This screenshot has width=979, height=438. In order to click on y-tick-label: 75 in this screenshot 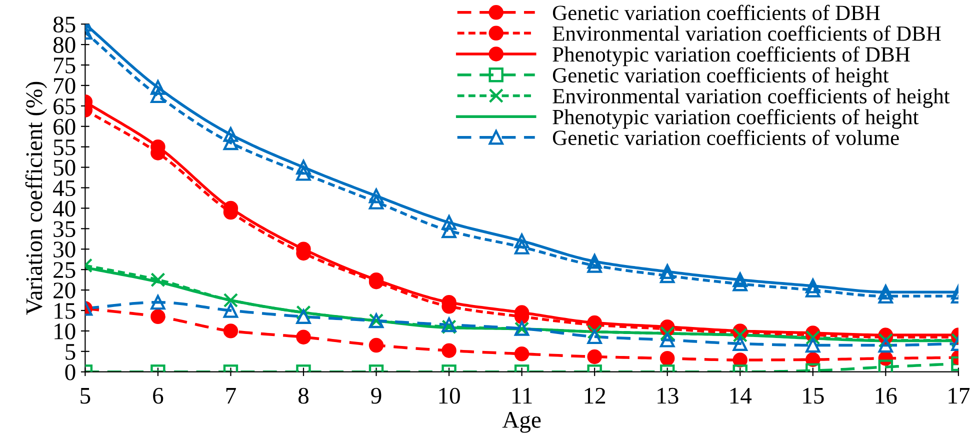, I will do `click(65, 66)`.